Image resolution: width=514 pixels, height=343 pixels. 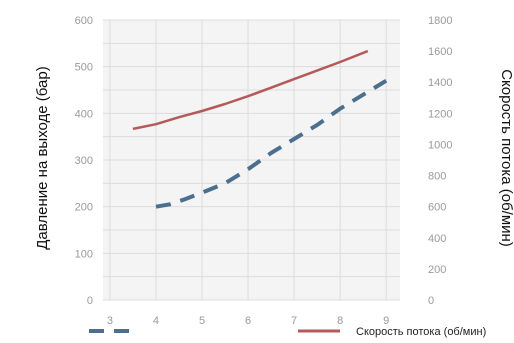 What do you see at coordinates (84, 114) in the screenshot?
I see `y-left-tick-label: 400` at bounding box center [84, 114].